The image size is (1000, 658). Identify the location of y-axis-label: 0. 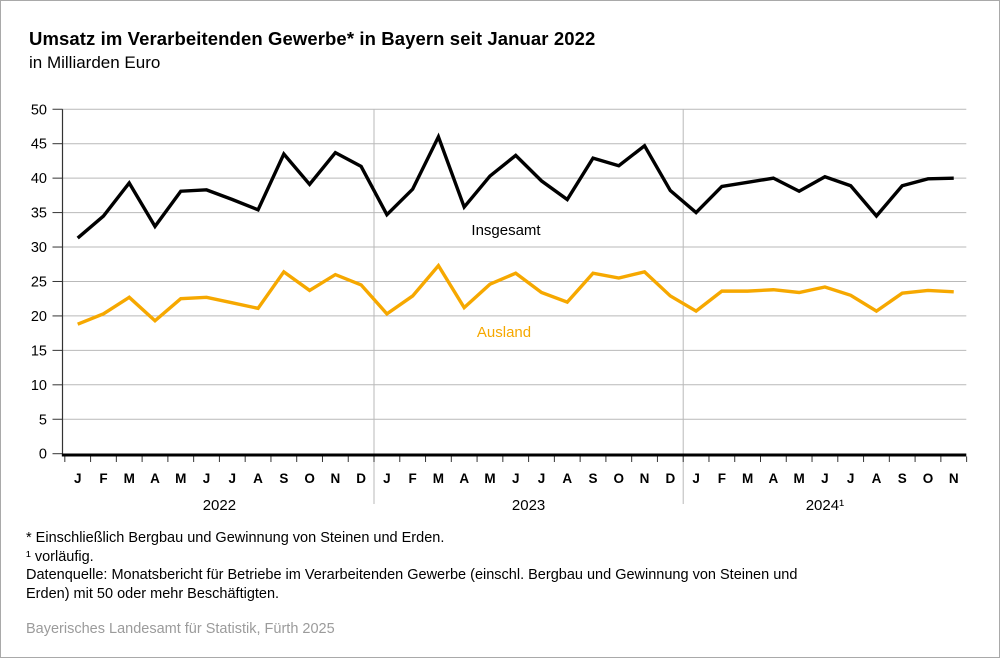
(43, 455).